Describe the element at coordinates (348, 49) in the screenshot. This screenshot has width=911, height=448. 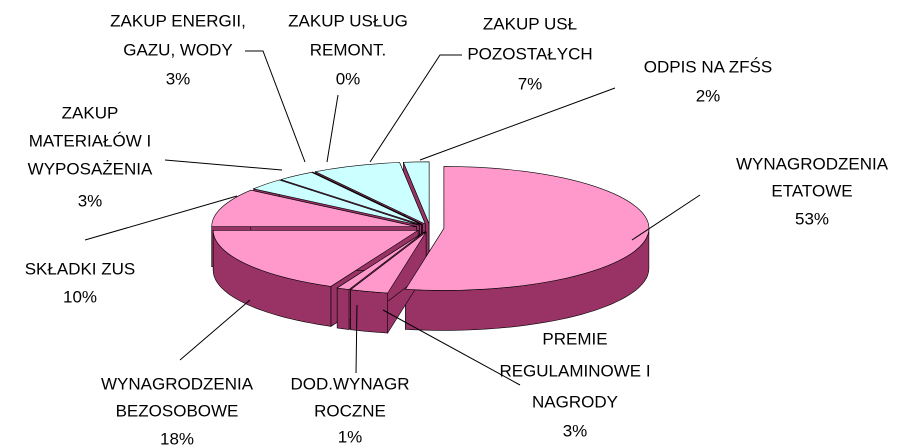
I see `slice-label: REMONT.` at that location.